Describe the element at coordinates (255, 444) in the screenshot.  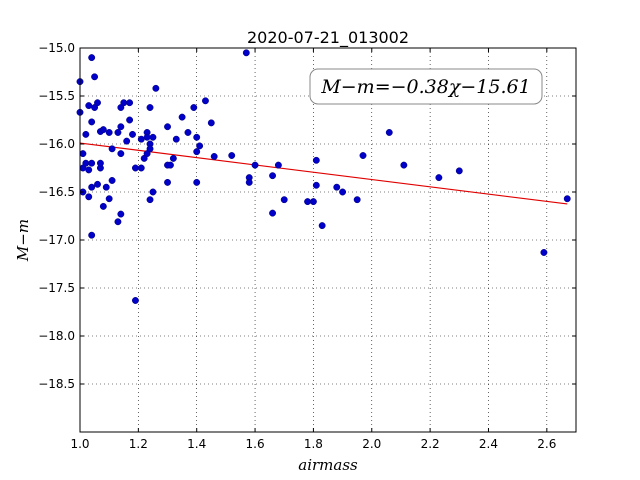
I see `x-tick-label: 1.6` at that location.